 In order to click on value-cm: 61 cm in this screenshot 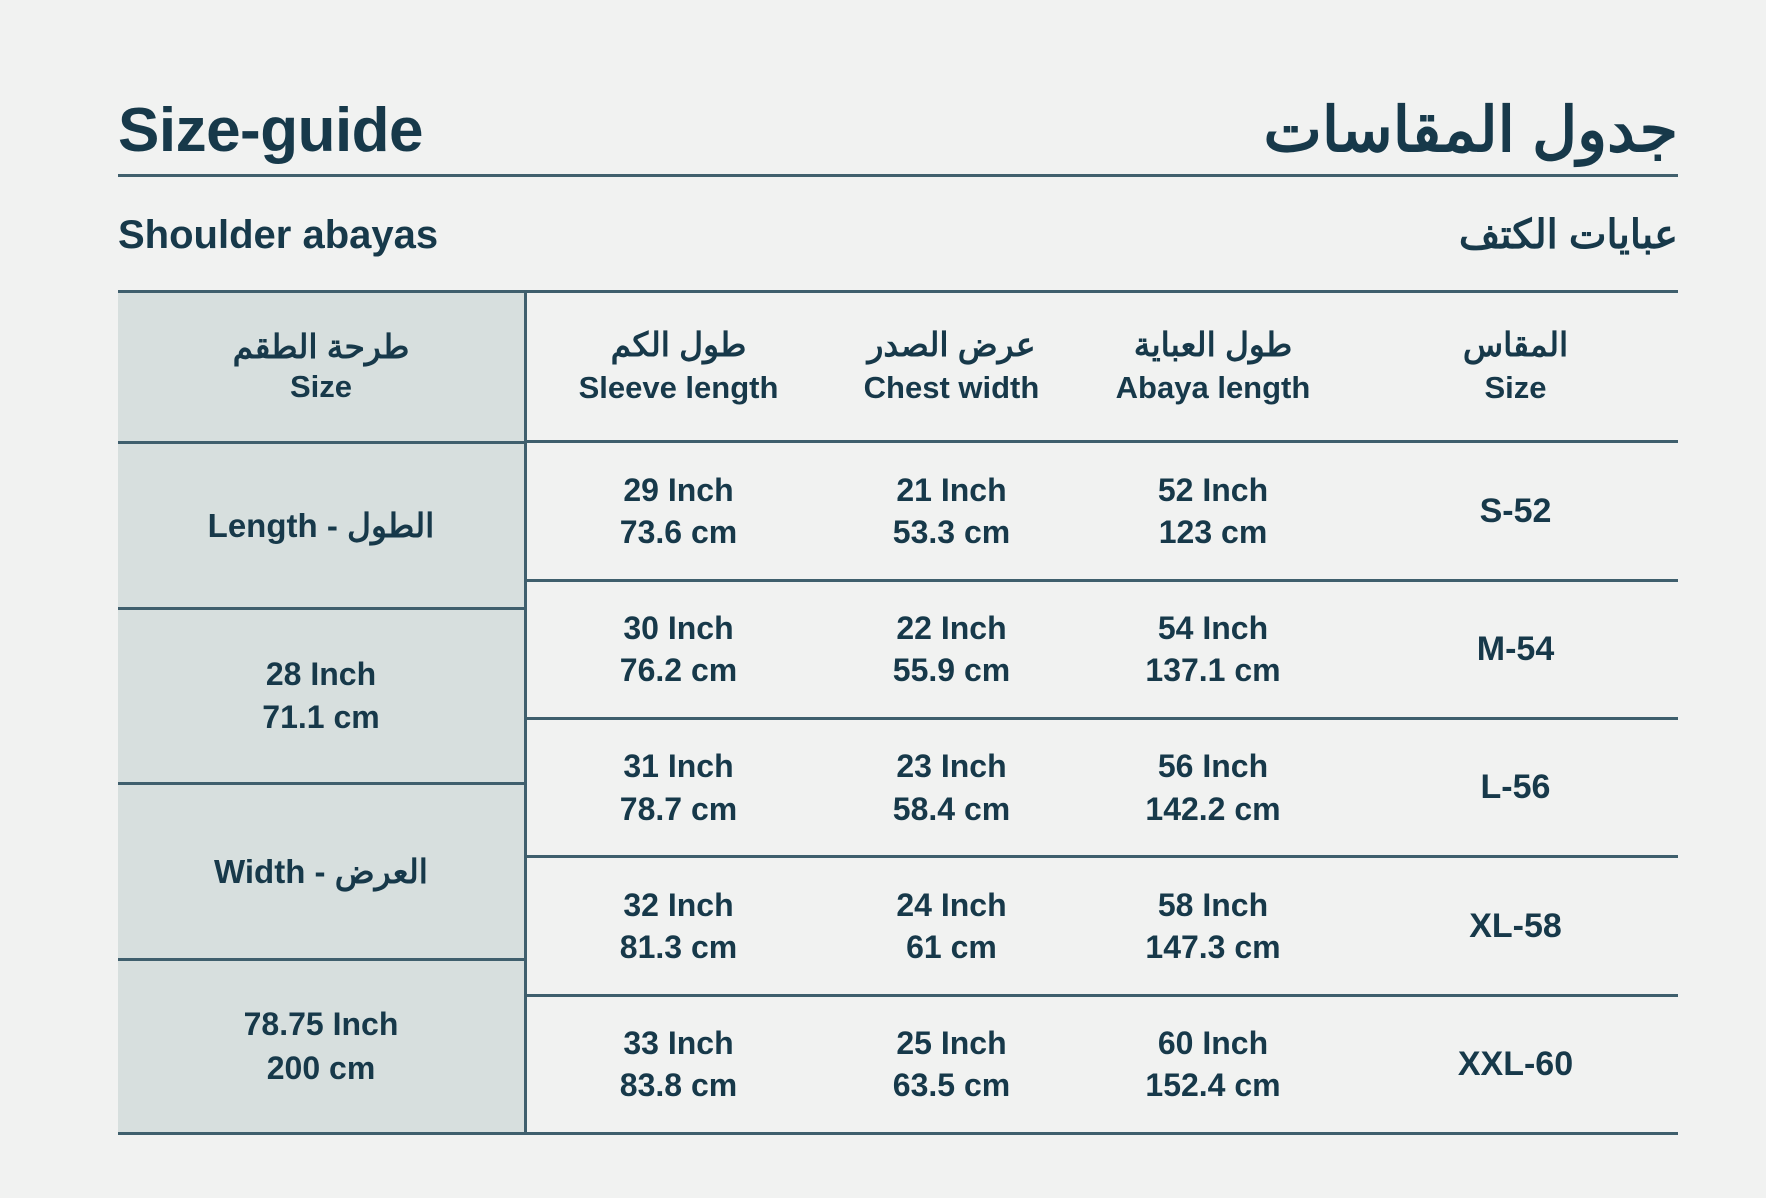, I will do `click(951, 946)`.